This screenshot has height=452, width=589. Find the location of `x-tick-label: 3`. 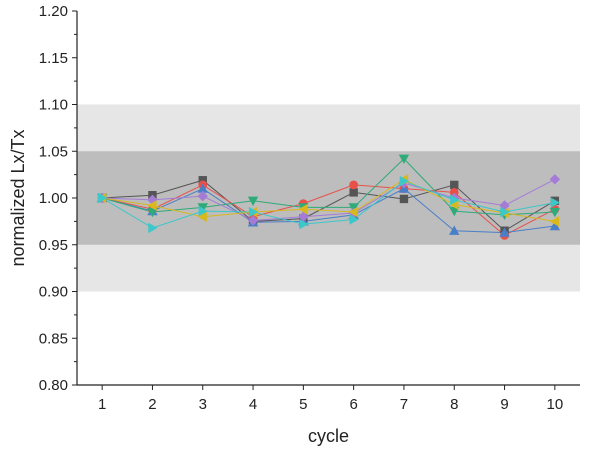

x-tick-label: 3 is located at coordinates (203, 404).